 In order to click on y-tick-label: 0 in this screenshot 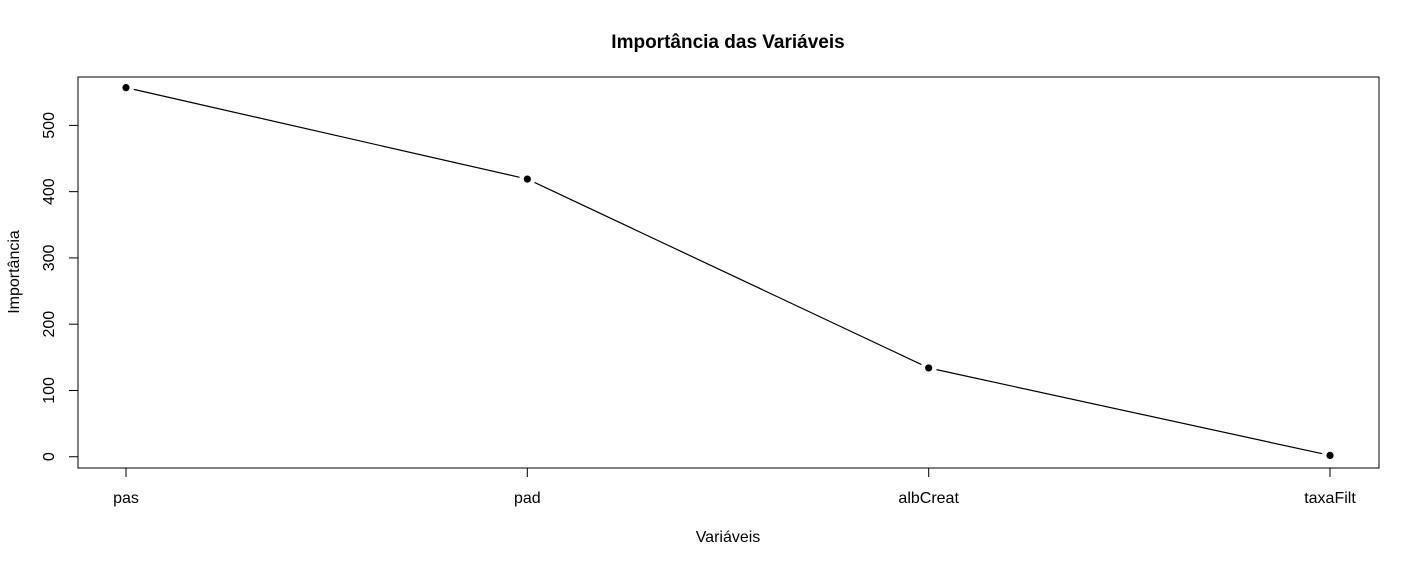, I will do `click(49, 456)`.